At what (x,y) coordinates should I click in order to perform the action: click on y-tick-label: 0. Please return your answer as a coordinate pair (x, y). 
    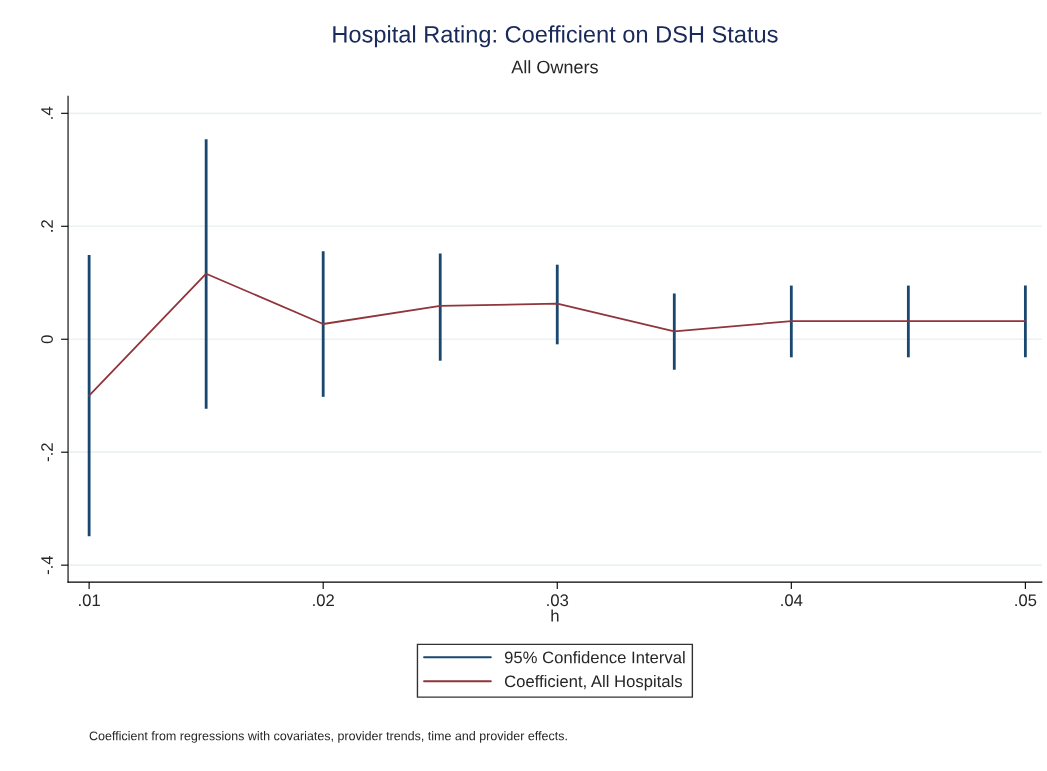
    Looking at the image, I should click on (47, 339).